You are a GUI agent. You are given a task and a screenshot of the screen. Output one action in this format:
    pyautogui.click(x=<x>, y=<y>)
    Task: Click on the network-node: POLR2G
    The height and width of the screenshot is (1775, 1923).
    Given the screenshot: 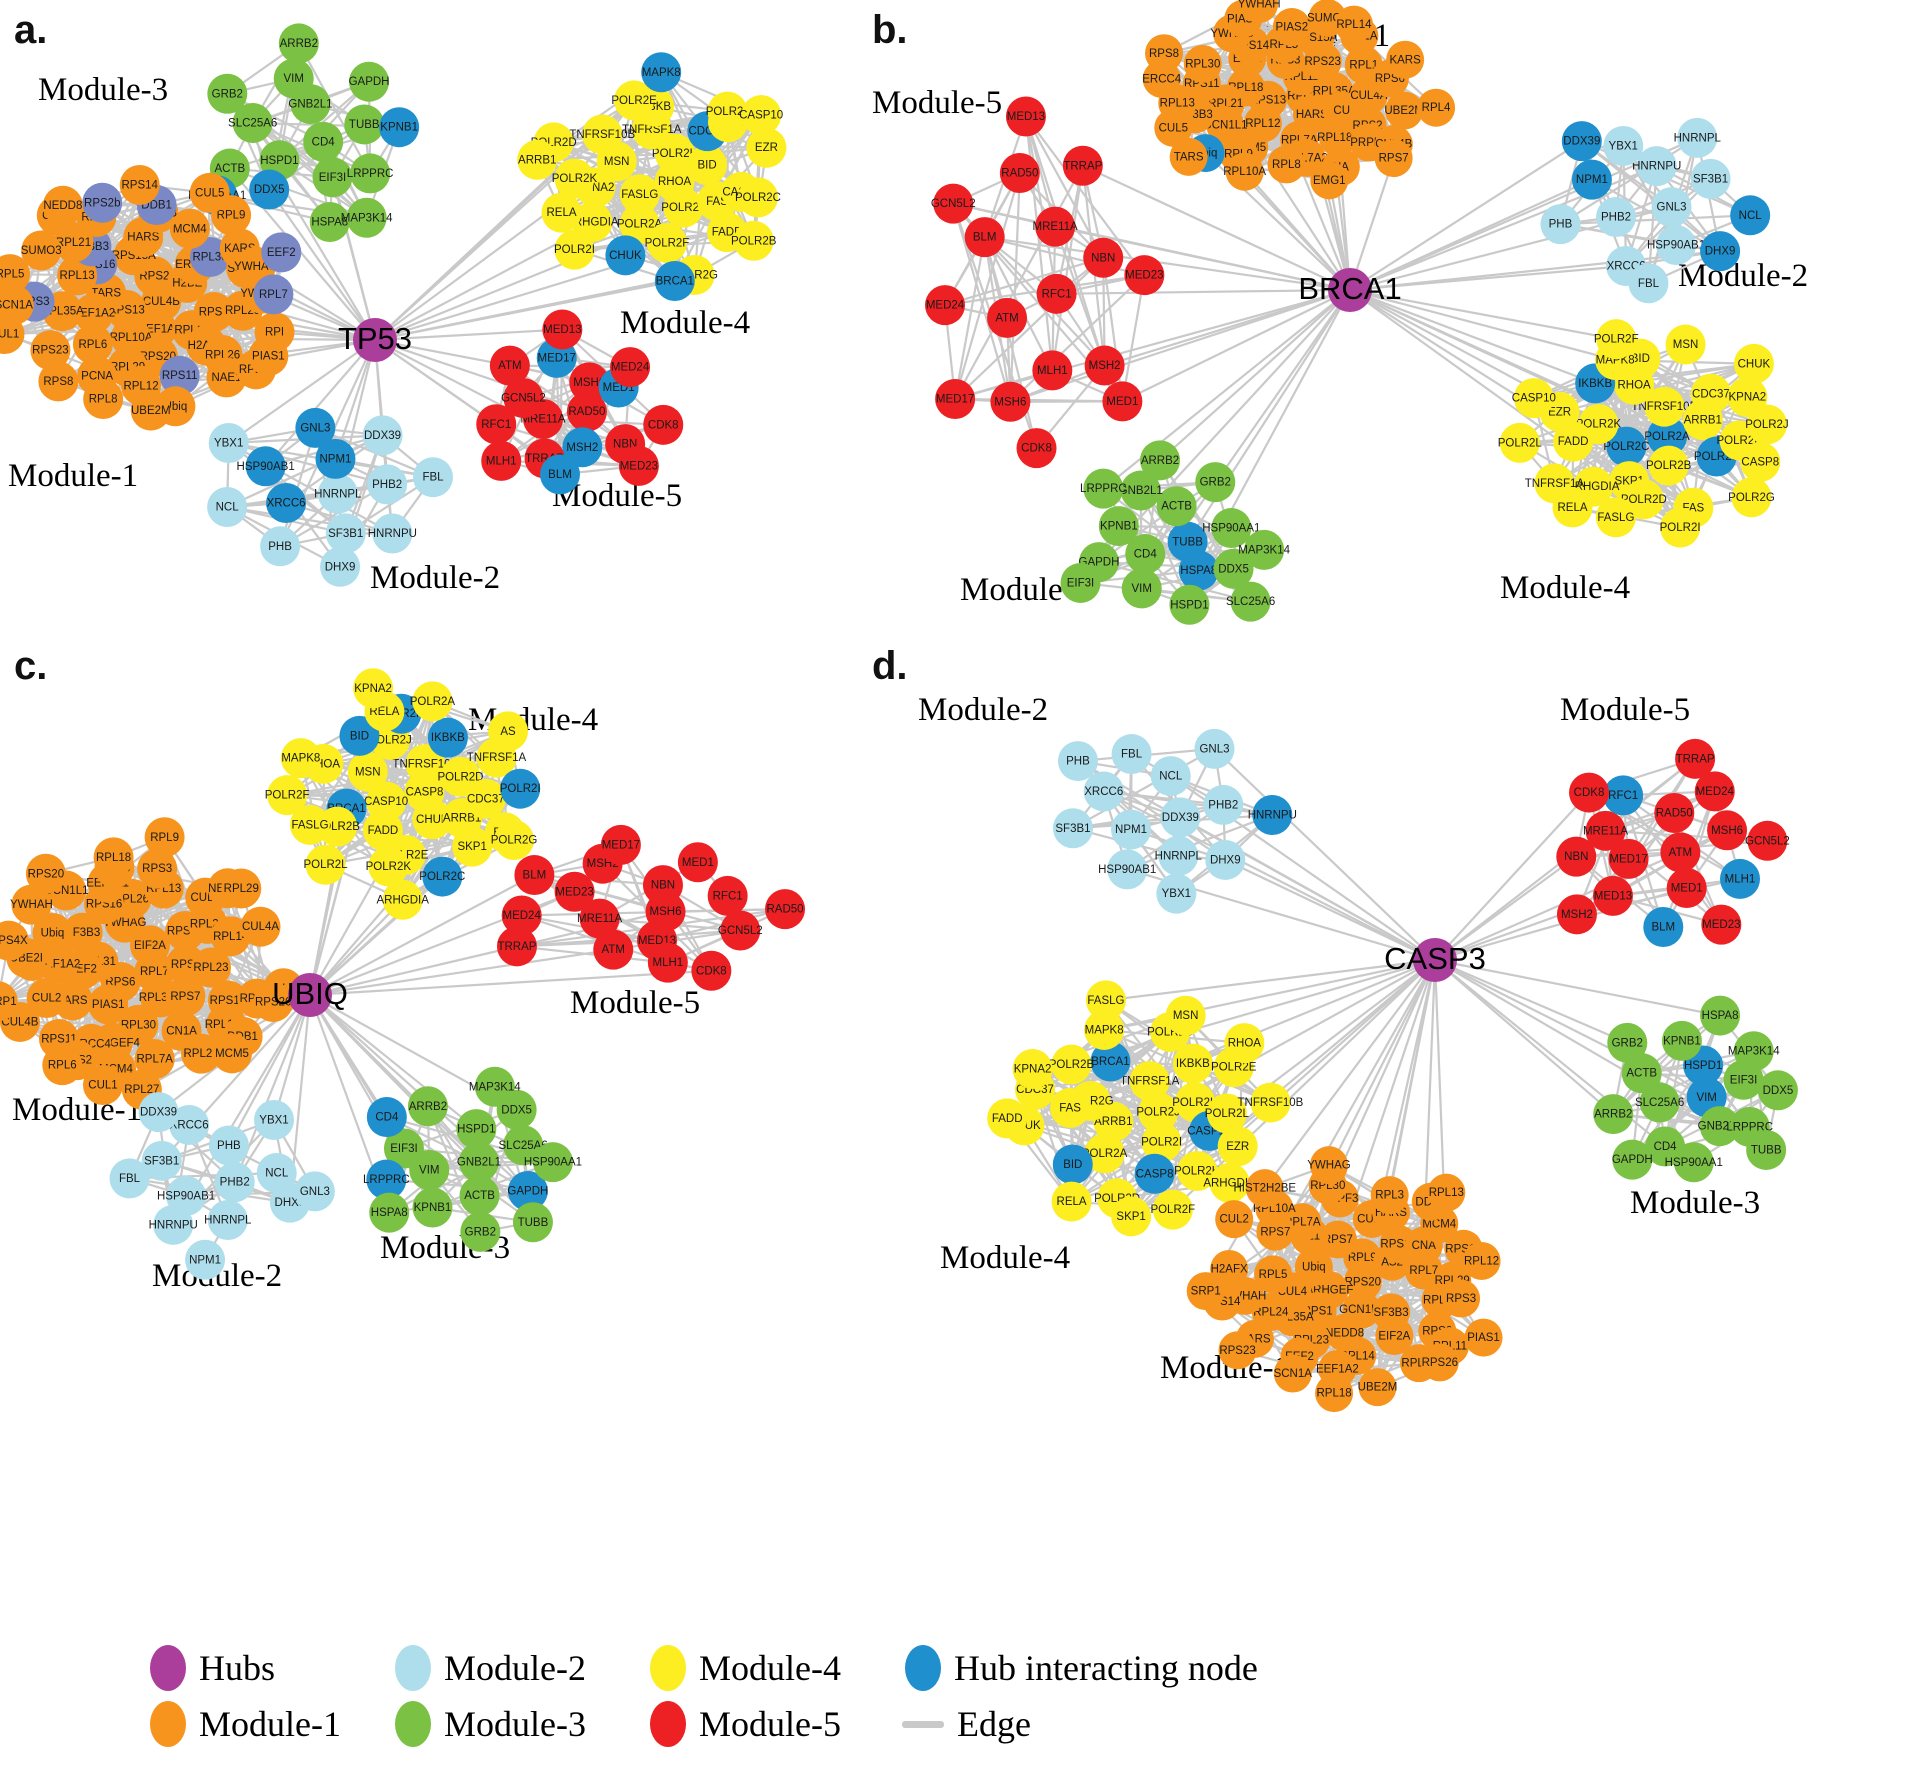 What is the action you would take?
    pyautogui.click(x=1751, y=497)
    